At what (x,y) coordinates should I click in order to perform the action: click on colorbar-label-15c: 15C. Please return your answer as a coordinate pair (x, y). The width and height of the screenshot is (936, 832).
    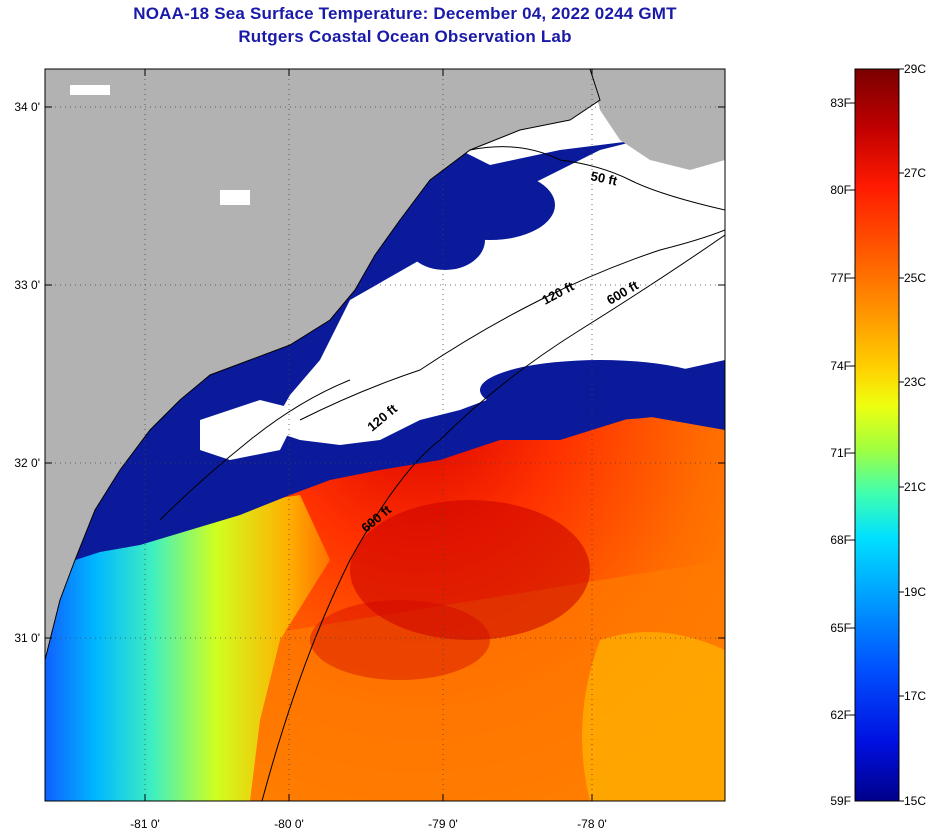
    Looking at the image, I should click on (915, 801).